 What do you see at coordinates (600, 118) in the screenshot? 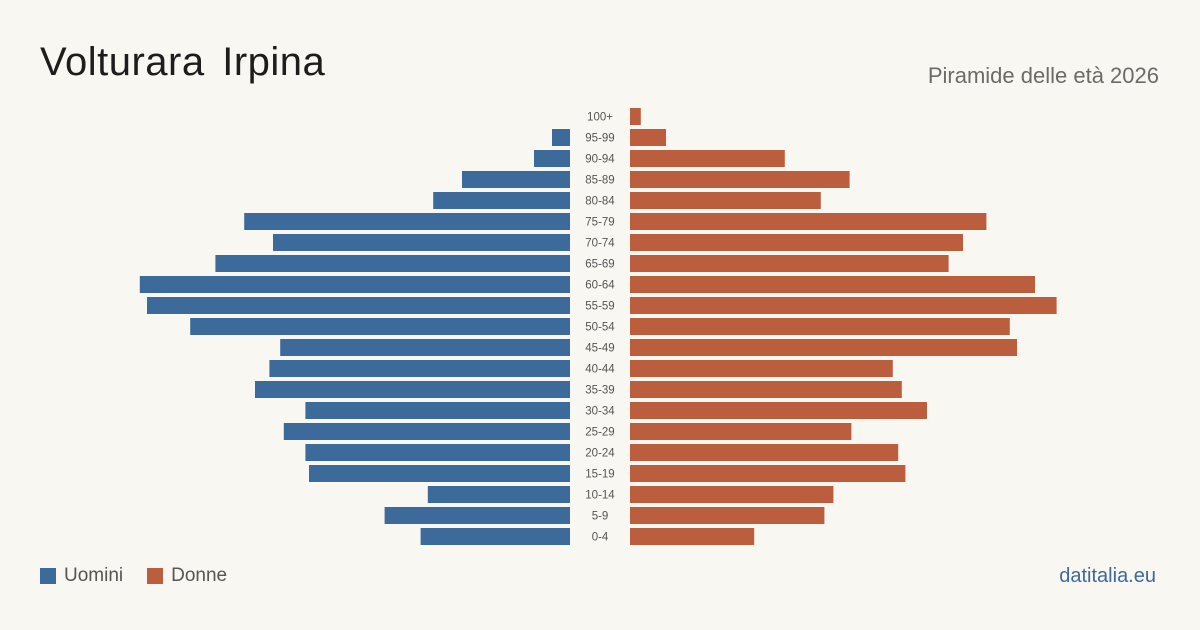
I see `age-group-label: 100+` at bounding box center [600, 118].